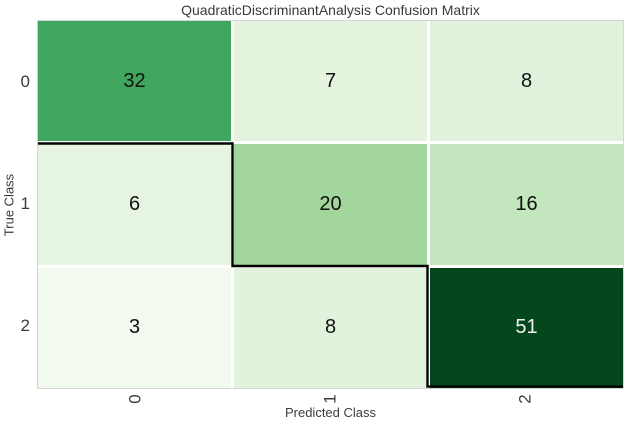  Describe the element at coordinates (134, 81) in the screenshot. I see `matrix-cell-r0c0: 32` at that location.